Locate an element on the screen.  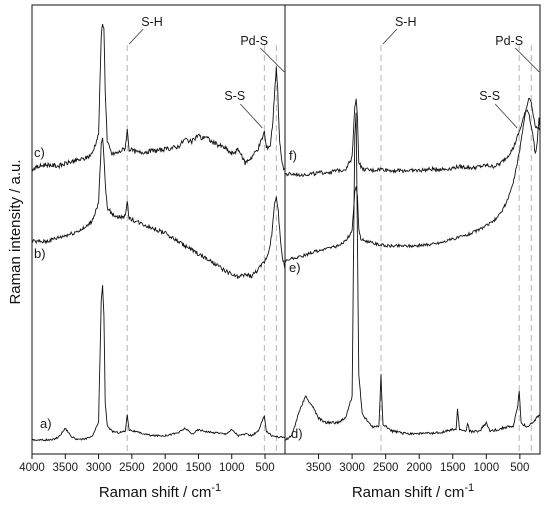
right-x-ticks: 3500 3000 2500 2000 1500 1000 500 is located at coordinates (417, 464).